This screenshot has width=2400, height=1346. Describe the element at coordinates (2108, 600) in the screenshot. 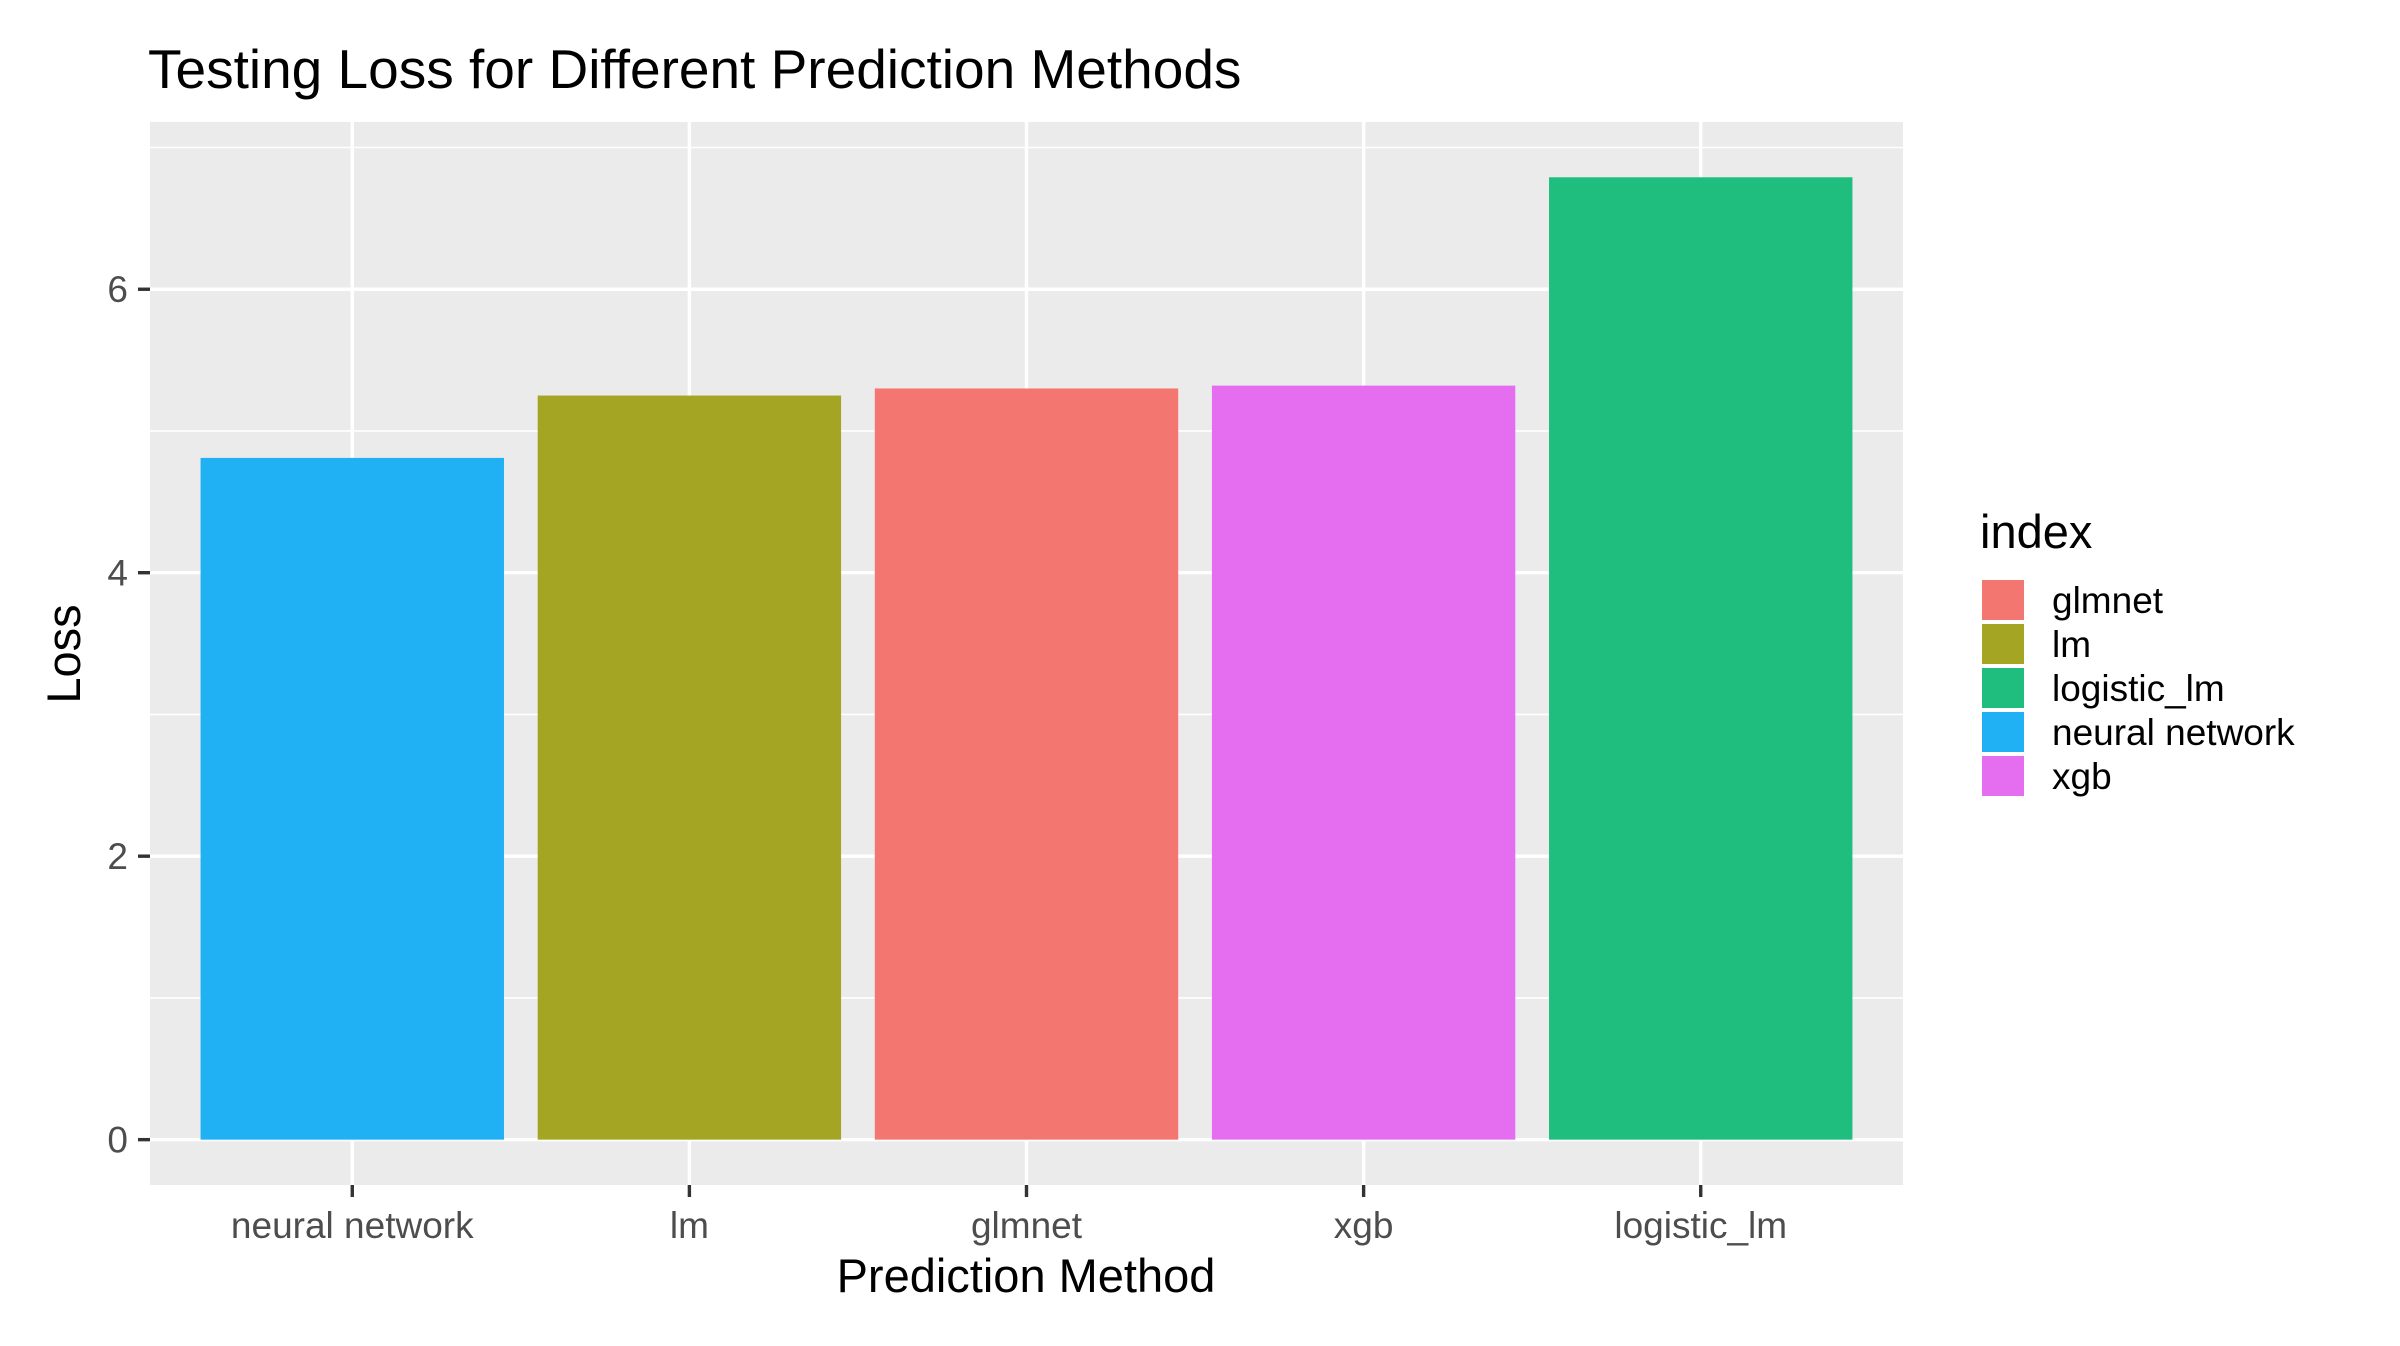

I see `legend-label: glmnet` at that location.